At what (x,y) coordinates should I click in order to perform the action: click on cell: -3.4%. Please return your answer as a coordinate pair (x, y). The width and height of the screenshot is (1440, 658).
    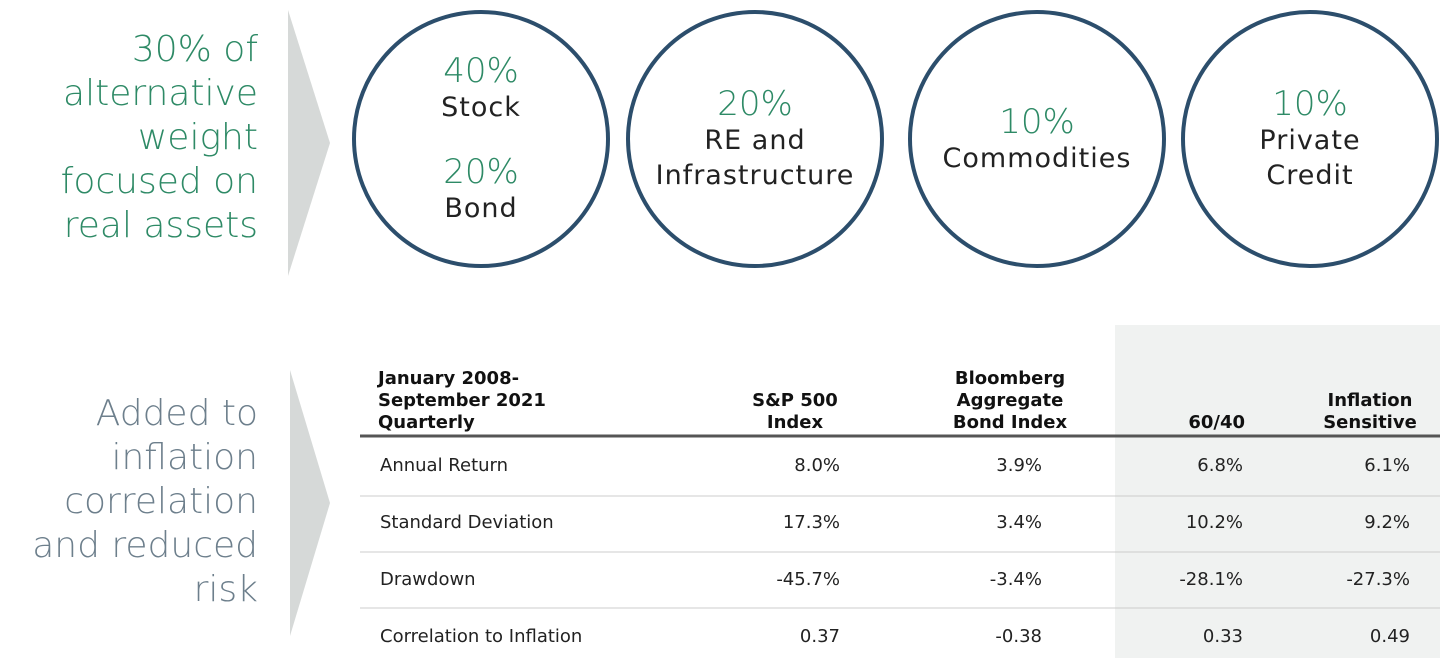
    Looking at the image, I should click on (1015, 579).